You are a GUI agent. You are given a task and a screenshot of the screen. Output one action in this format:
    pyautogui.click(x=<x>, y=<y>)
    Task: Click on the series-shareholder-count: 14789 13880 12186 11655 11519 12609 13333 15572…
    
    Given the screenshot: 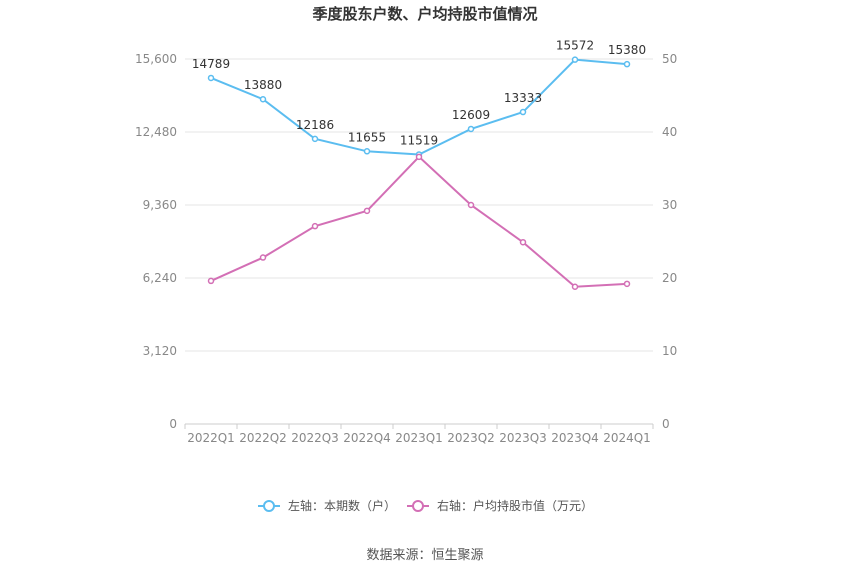 What is the action you would take?
    pyautogui.click(x=419, y=98)
    